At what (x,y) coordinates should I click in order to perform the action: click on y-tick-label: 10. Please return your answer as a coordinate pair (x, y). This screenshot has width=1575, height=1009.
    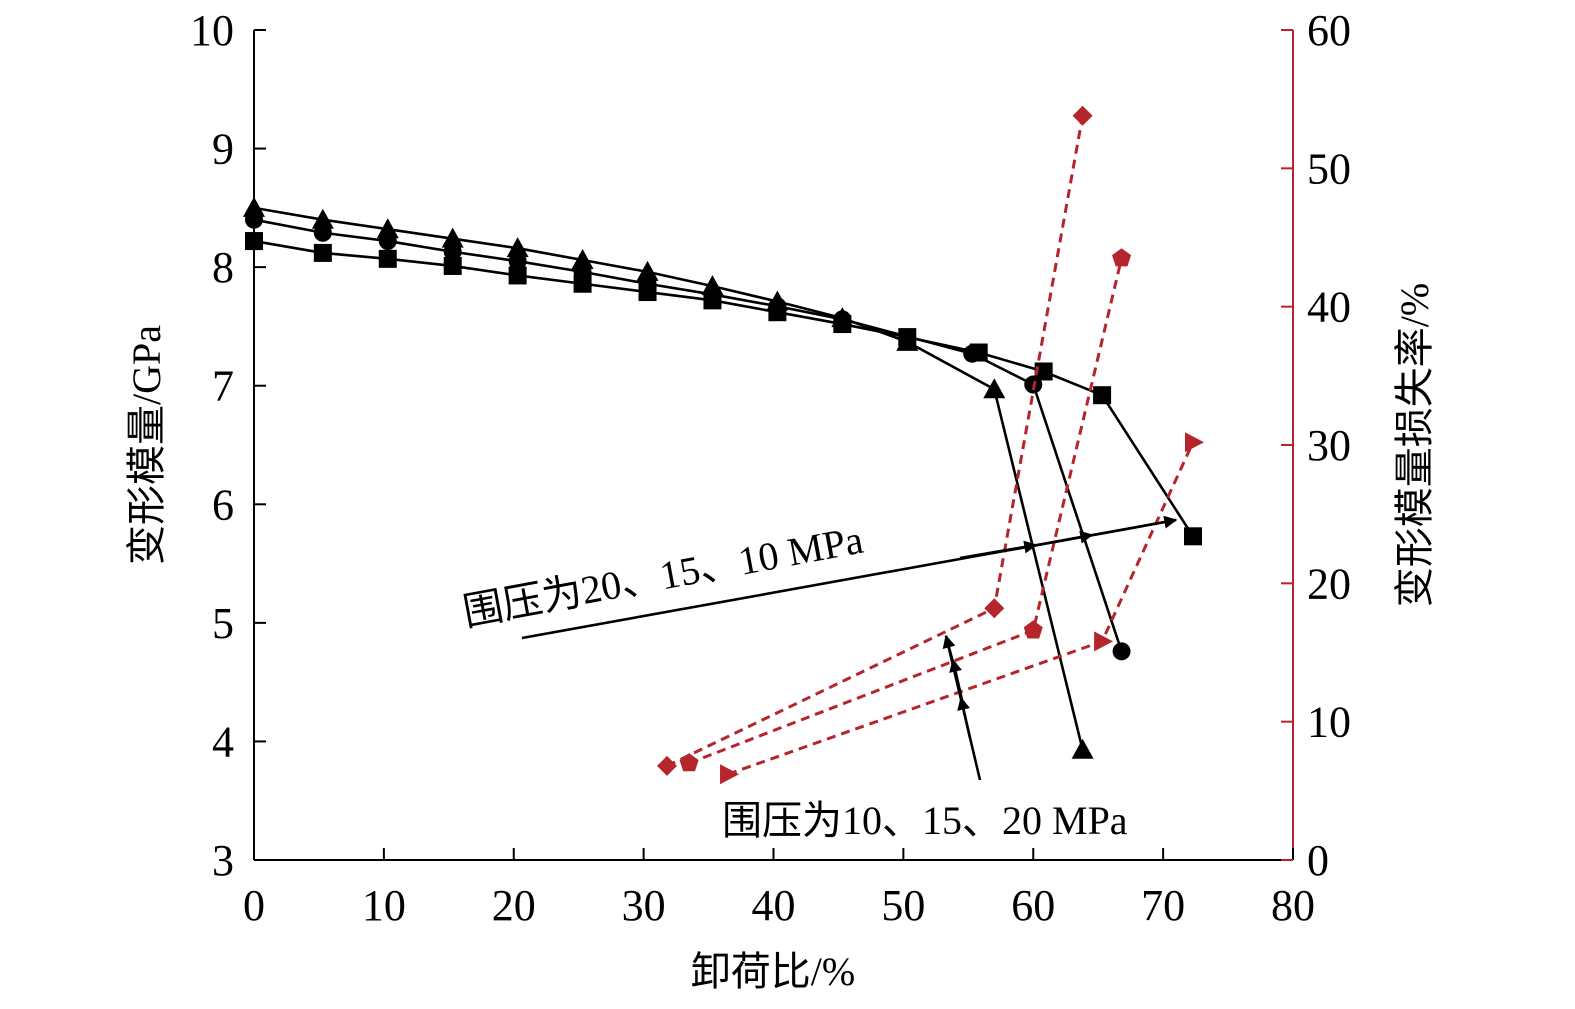
    Looking at the image, I should click on (212, 30).